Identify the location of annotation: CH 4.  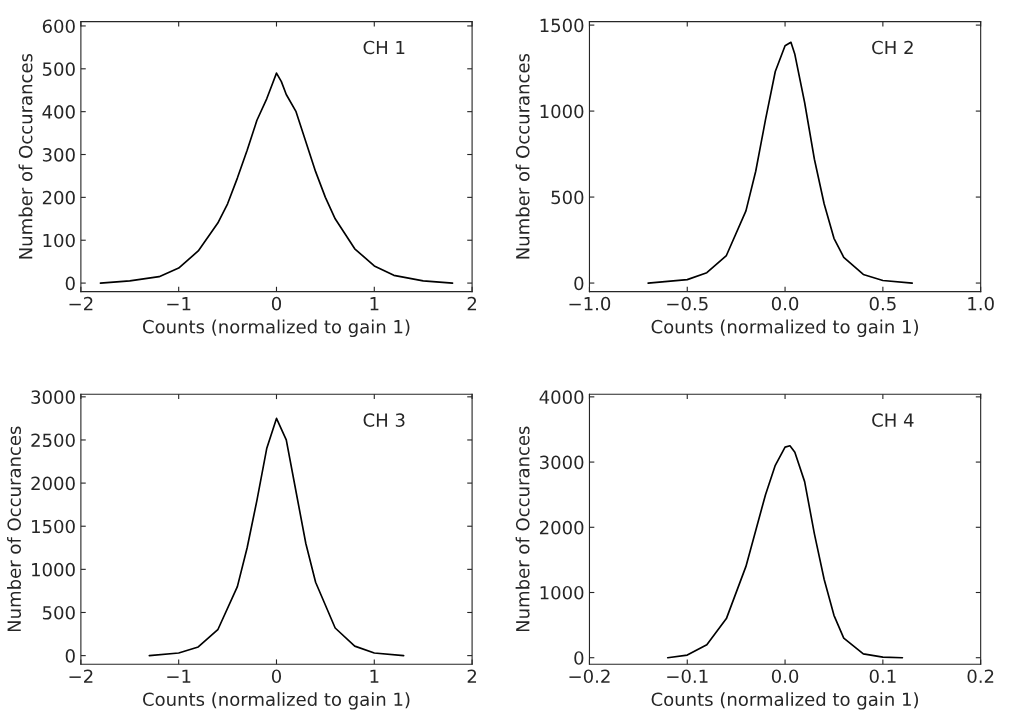
(893, 420).